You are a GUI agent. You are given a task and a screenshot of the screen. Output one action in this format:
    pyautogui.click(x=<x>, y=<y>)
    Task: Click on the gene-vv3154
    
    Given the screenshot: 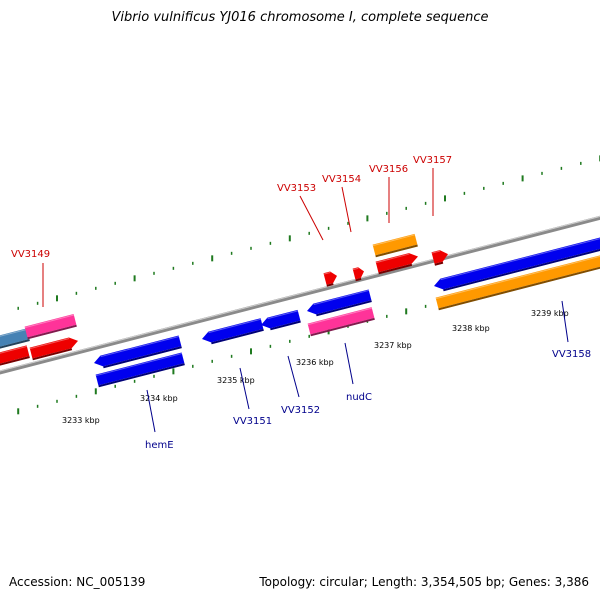 What is the action you would take?
    pyautogui.click(x=396, y=264)
    